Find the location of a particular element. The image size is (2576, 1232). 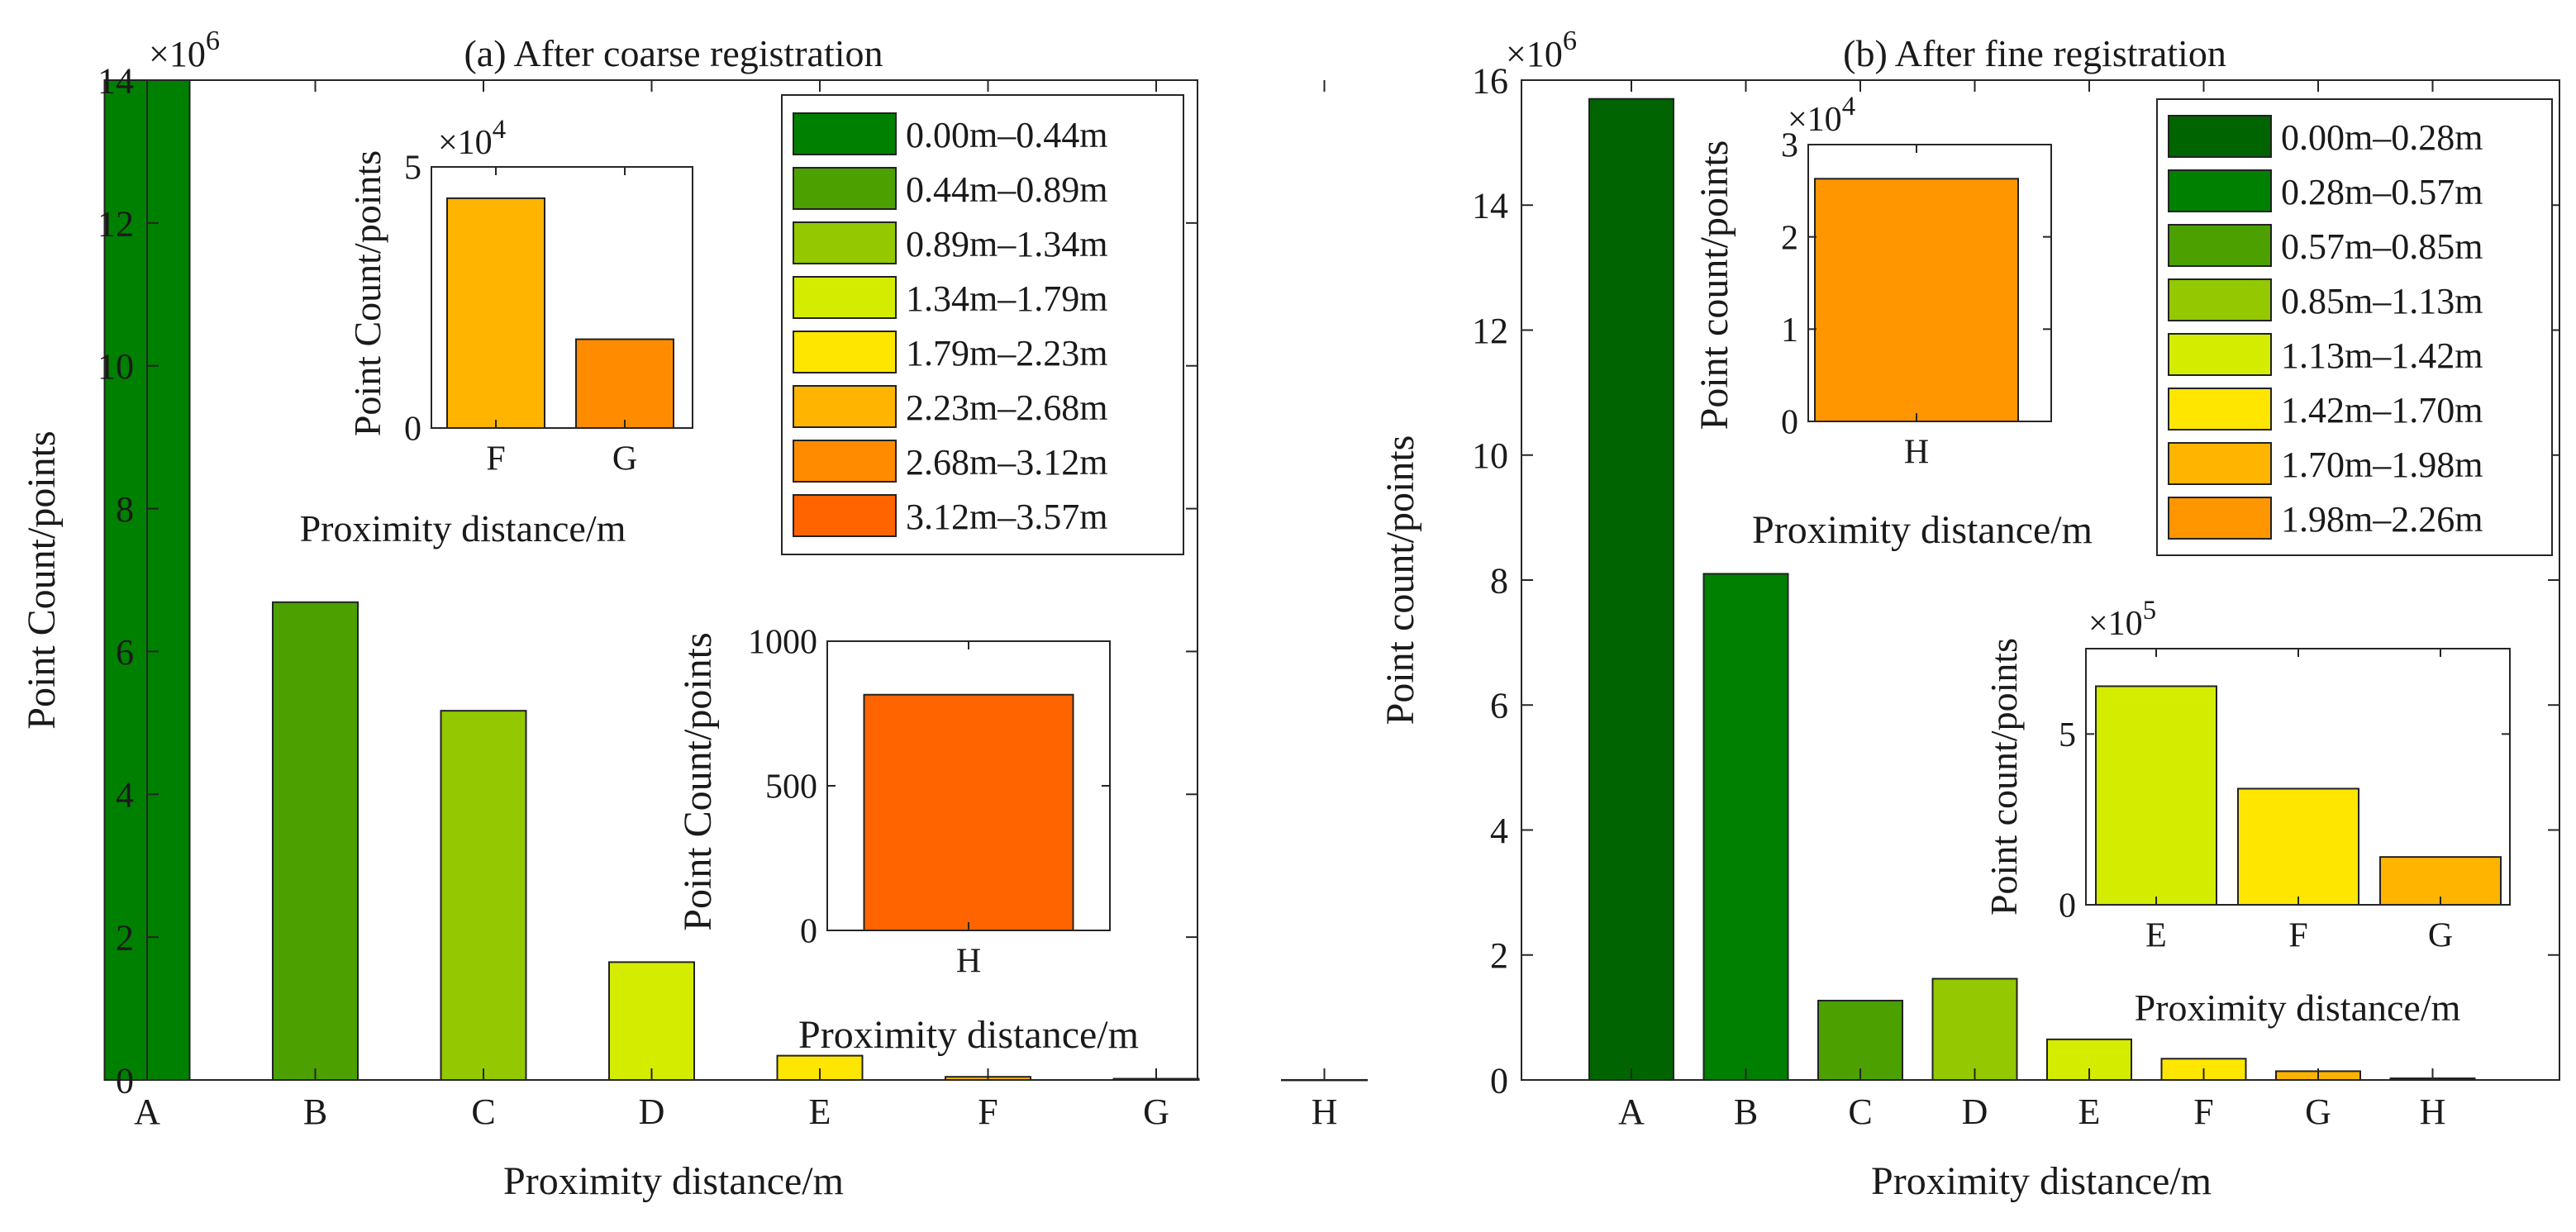

panel-b-legend-label: 0.28m–0.57m is located at coordinates (2382, 192).